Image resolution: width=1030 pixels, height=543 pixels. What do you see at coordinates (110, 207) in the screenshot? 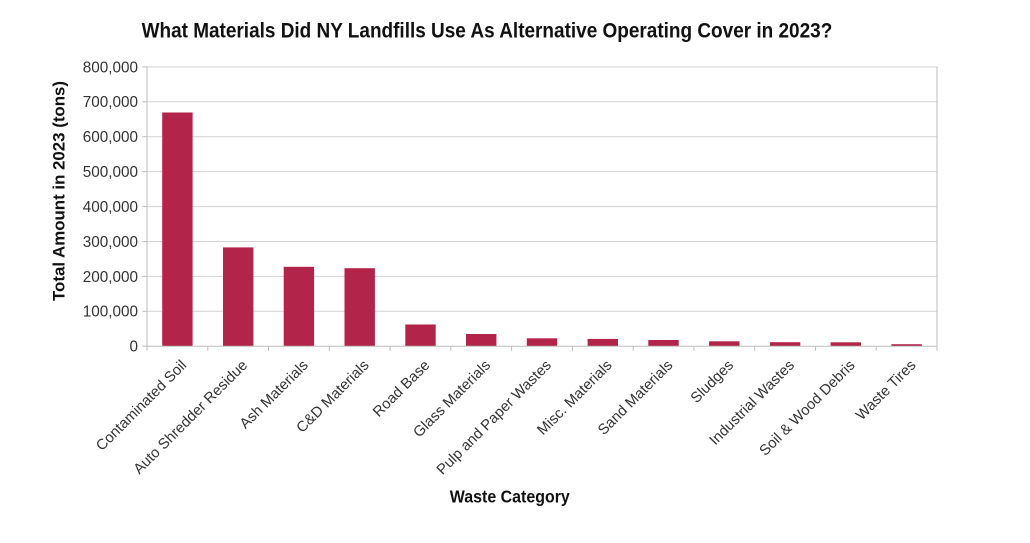
I see `svg-text: 400,000` at bounding box center [110, 207].